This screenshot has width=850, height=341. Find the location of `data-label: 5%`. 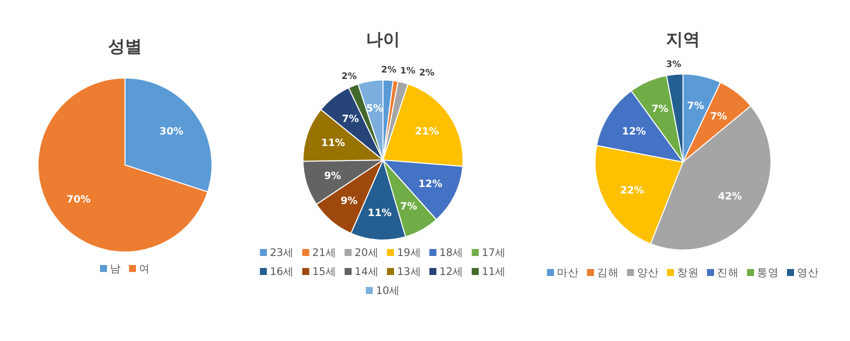

data-label: 5% is located at coordinates (375, 108).